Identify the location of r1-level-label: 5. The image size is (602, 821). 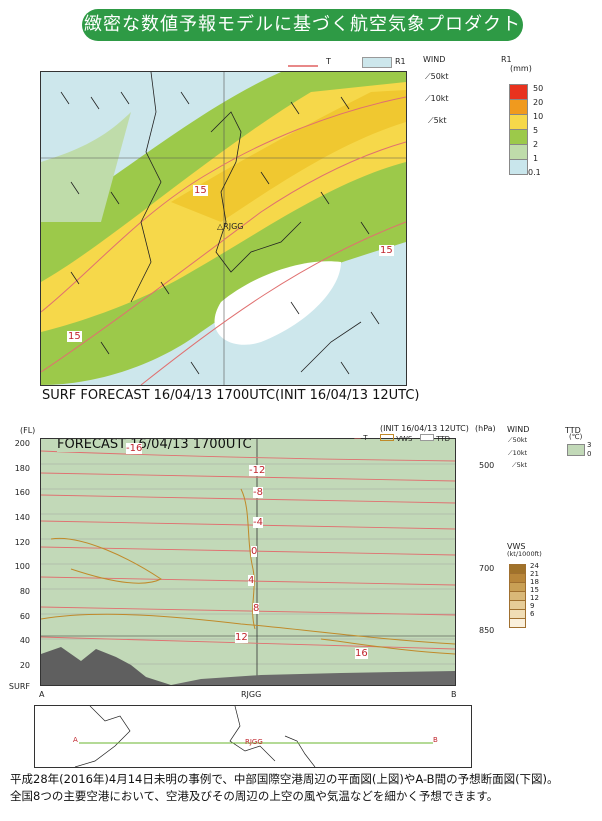
(536, 130).